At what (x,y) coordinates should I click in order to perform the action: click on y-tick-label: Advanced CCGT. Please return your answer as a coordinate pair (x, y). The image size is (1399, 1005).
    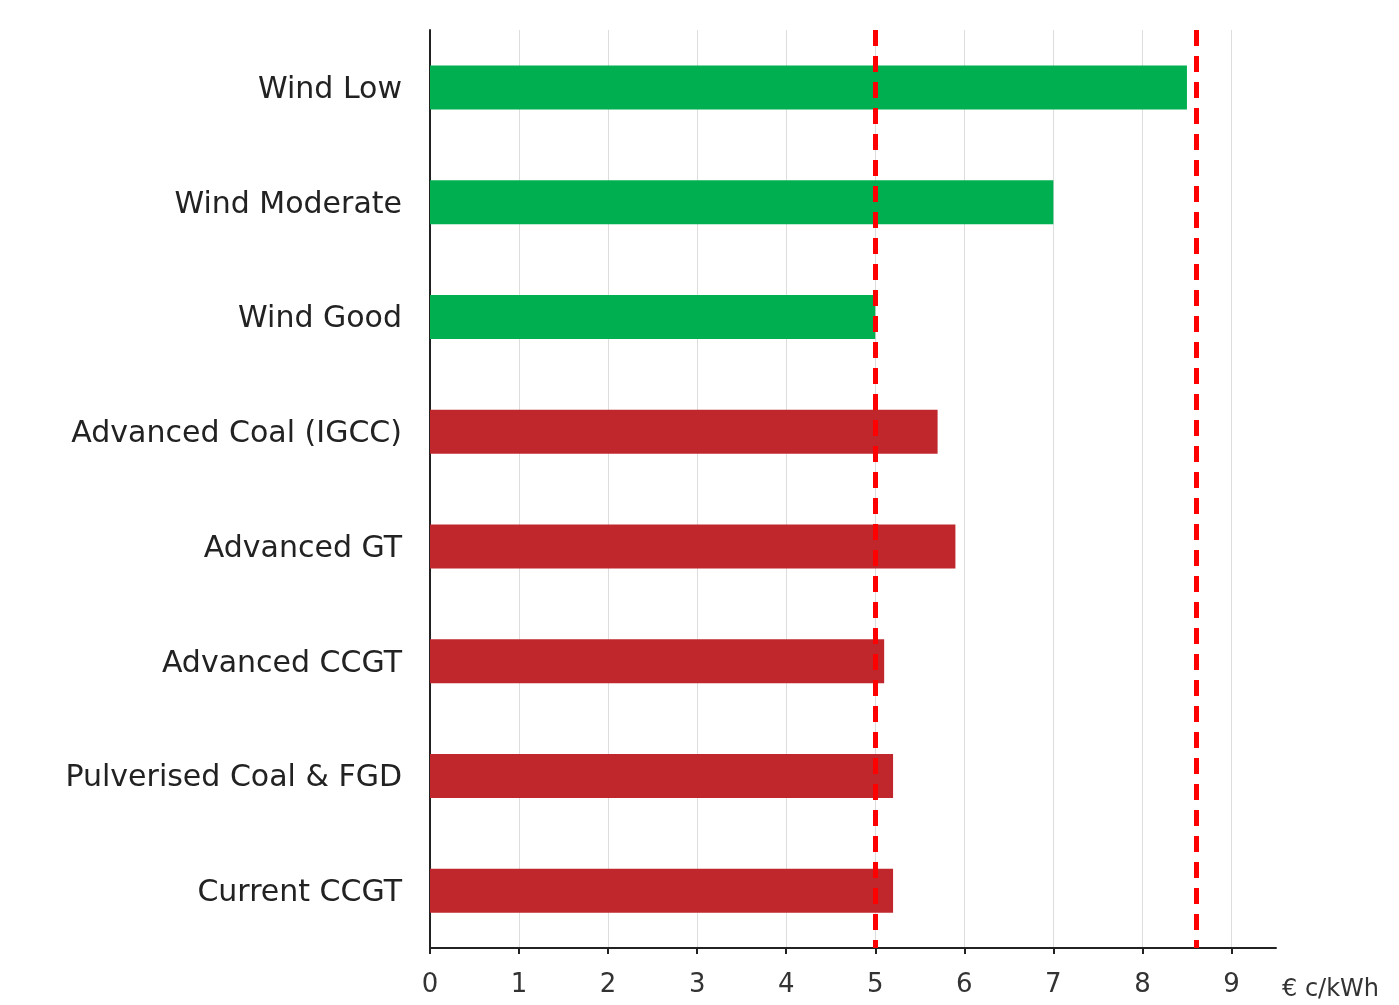
    Looking at the image, I should click on (282, 661).